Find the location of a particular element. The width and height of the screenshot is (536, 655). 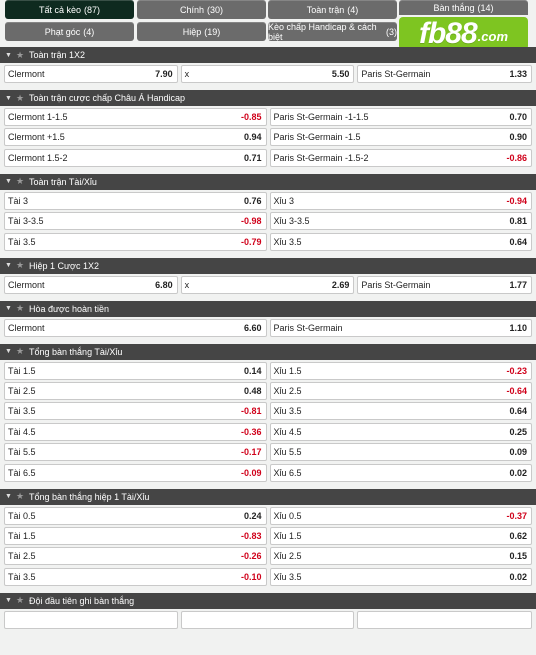

odds-button: Tài 3.5 -0.10 is located at coordinates (135, 576).